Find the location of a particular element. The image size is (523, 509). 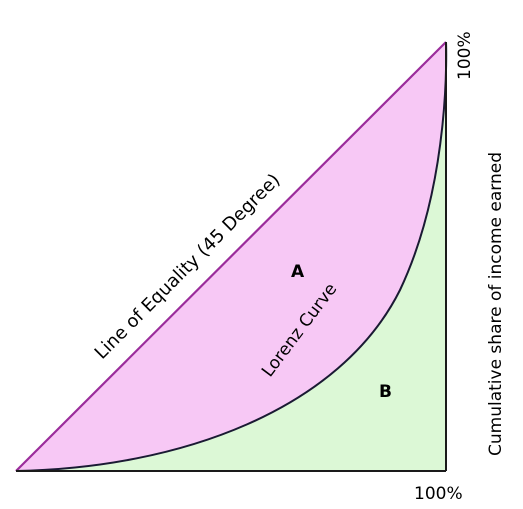

y-axis-title: Cumulative share of income earned is located at coordinates (496, 304).